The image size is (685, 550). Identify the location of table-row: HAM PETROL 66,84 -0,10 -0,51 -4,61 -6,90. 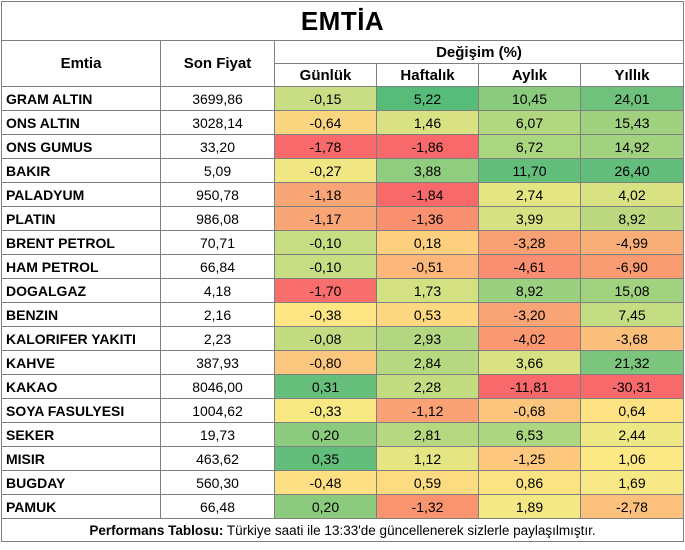
(343, 266).